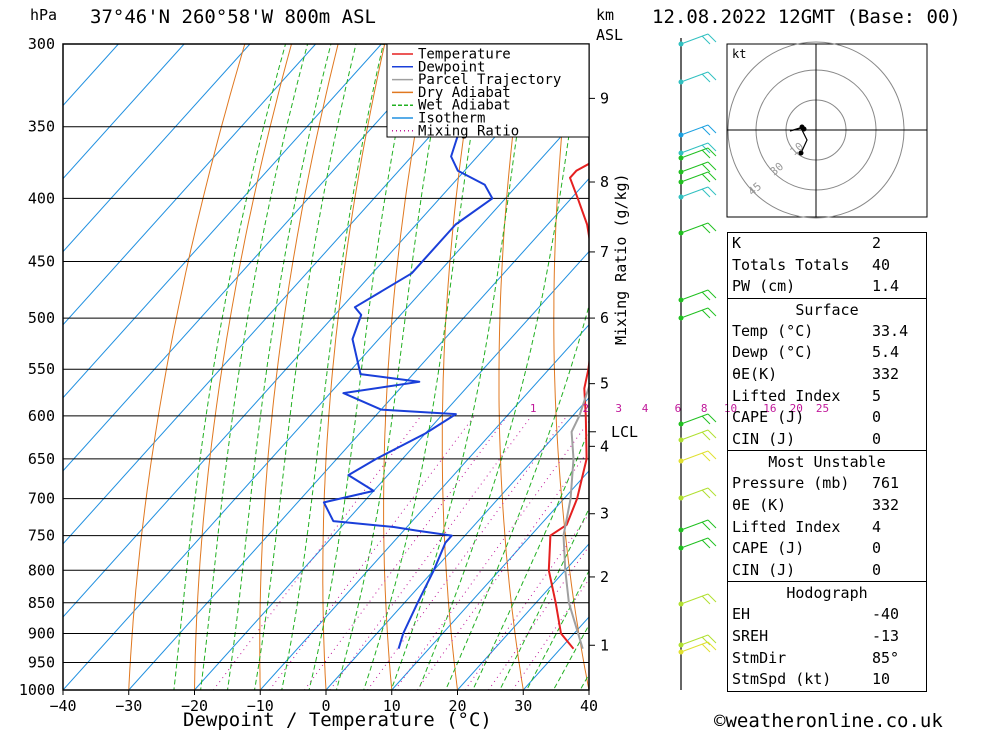 The width and height of the screenshot is (1000, 733). Describe the element at coordinates (605, 15) in the screenshot. I see `height-unit-label: km` at that location.